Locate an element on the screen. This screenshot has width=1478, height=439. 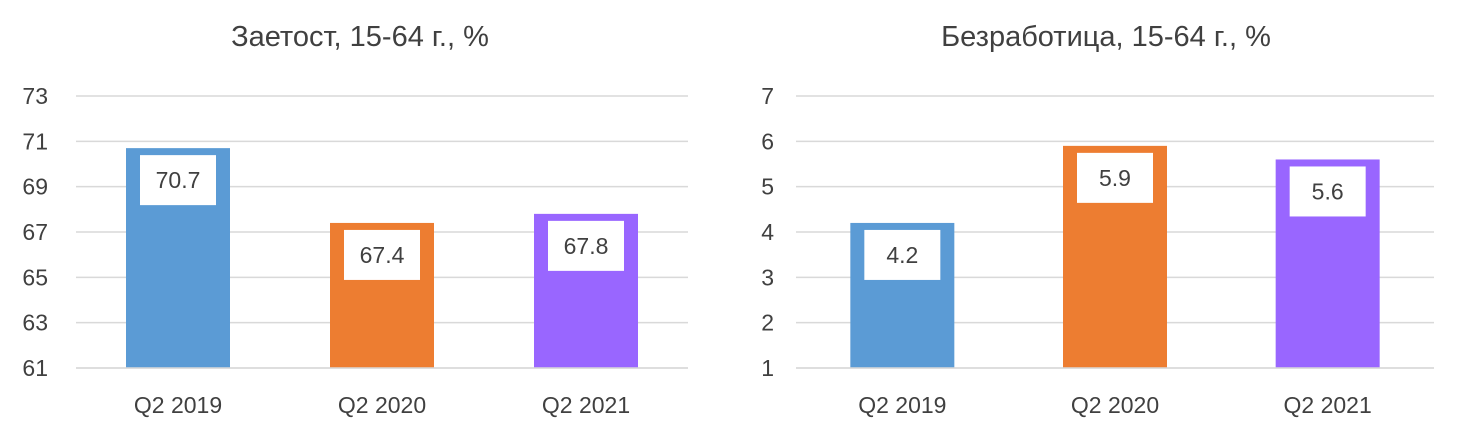
data-label: 67.4 is located at coordinates (382, 255).